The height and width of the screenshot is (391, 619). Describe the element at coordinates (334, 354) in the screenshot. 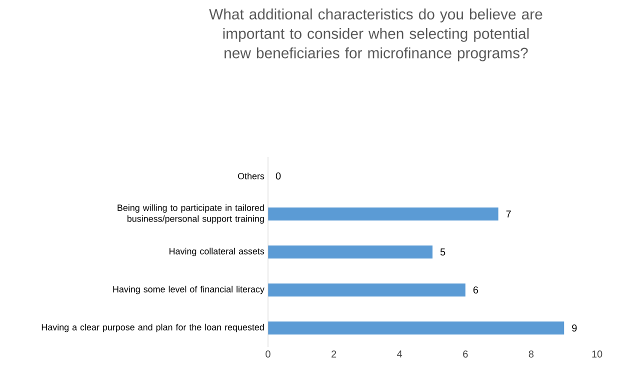

I see `x-tick-label: 2` at that location.